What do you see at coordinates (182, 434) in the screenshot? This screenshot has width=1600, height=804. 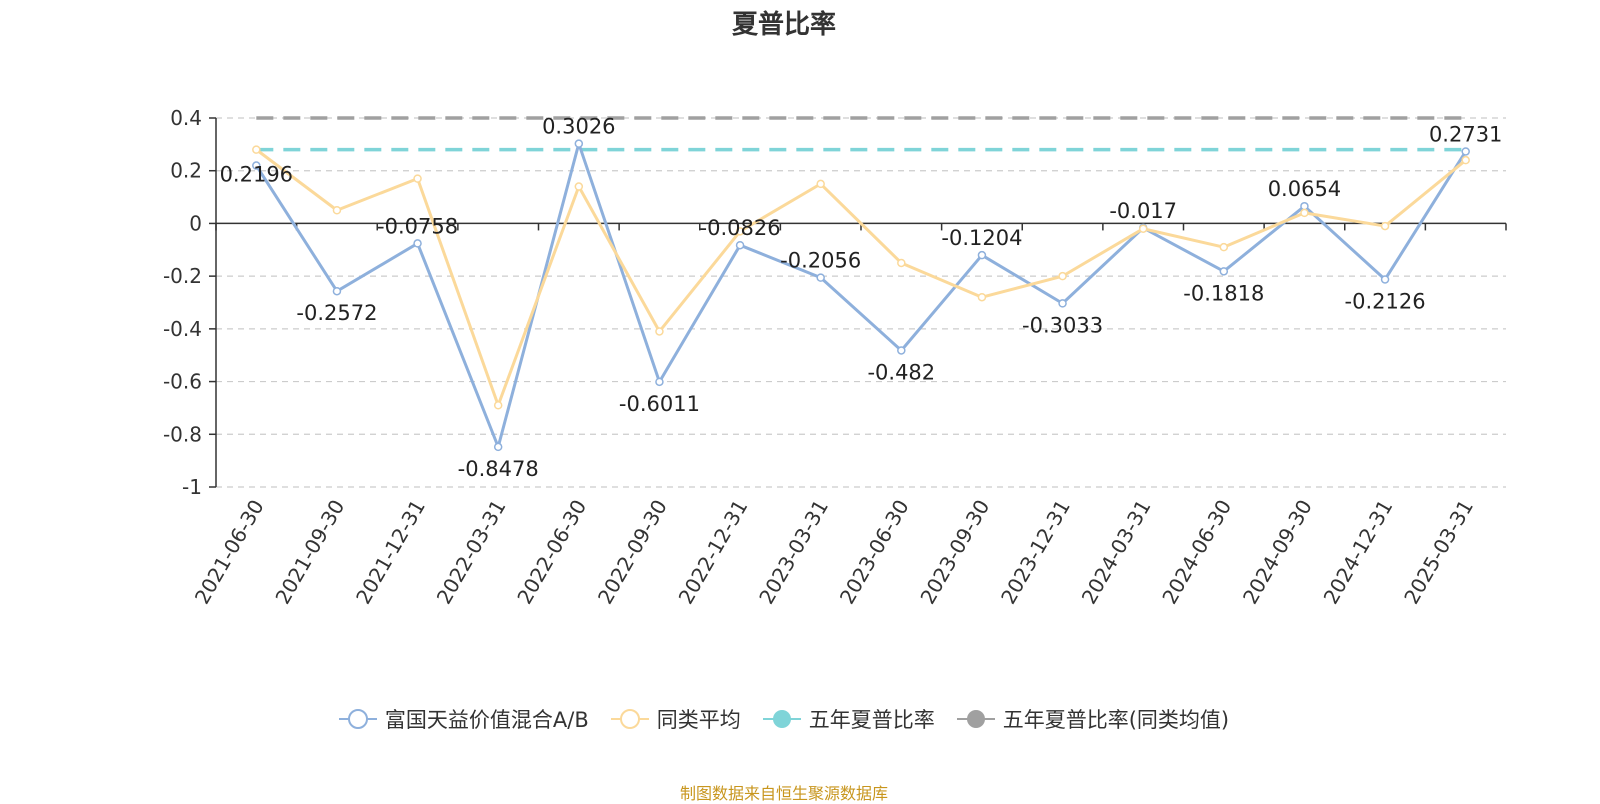 I see `y-tick-label: -0.8` at bounding box center [182, 434].